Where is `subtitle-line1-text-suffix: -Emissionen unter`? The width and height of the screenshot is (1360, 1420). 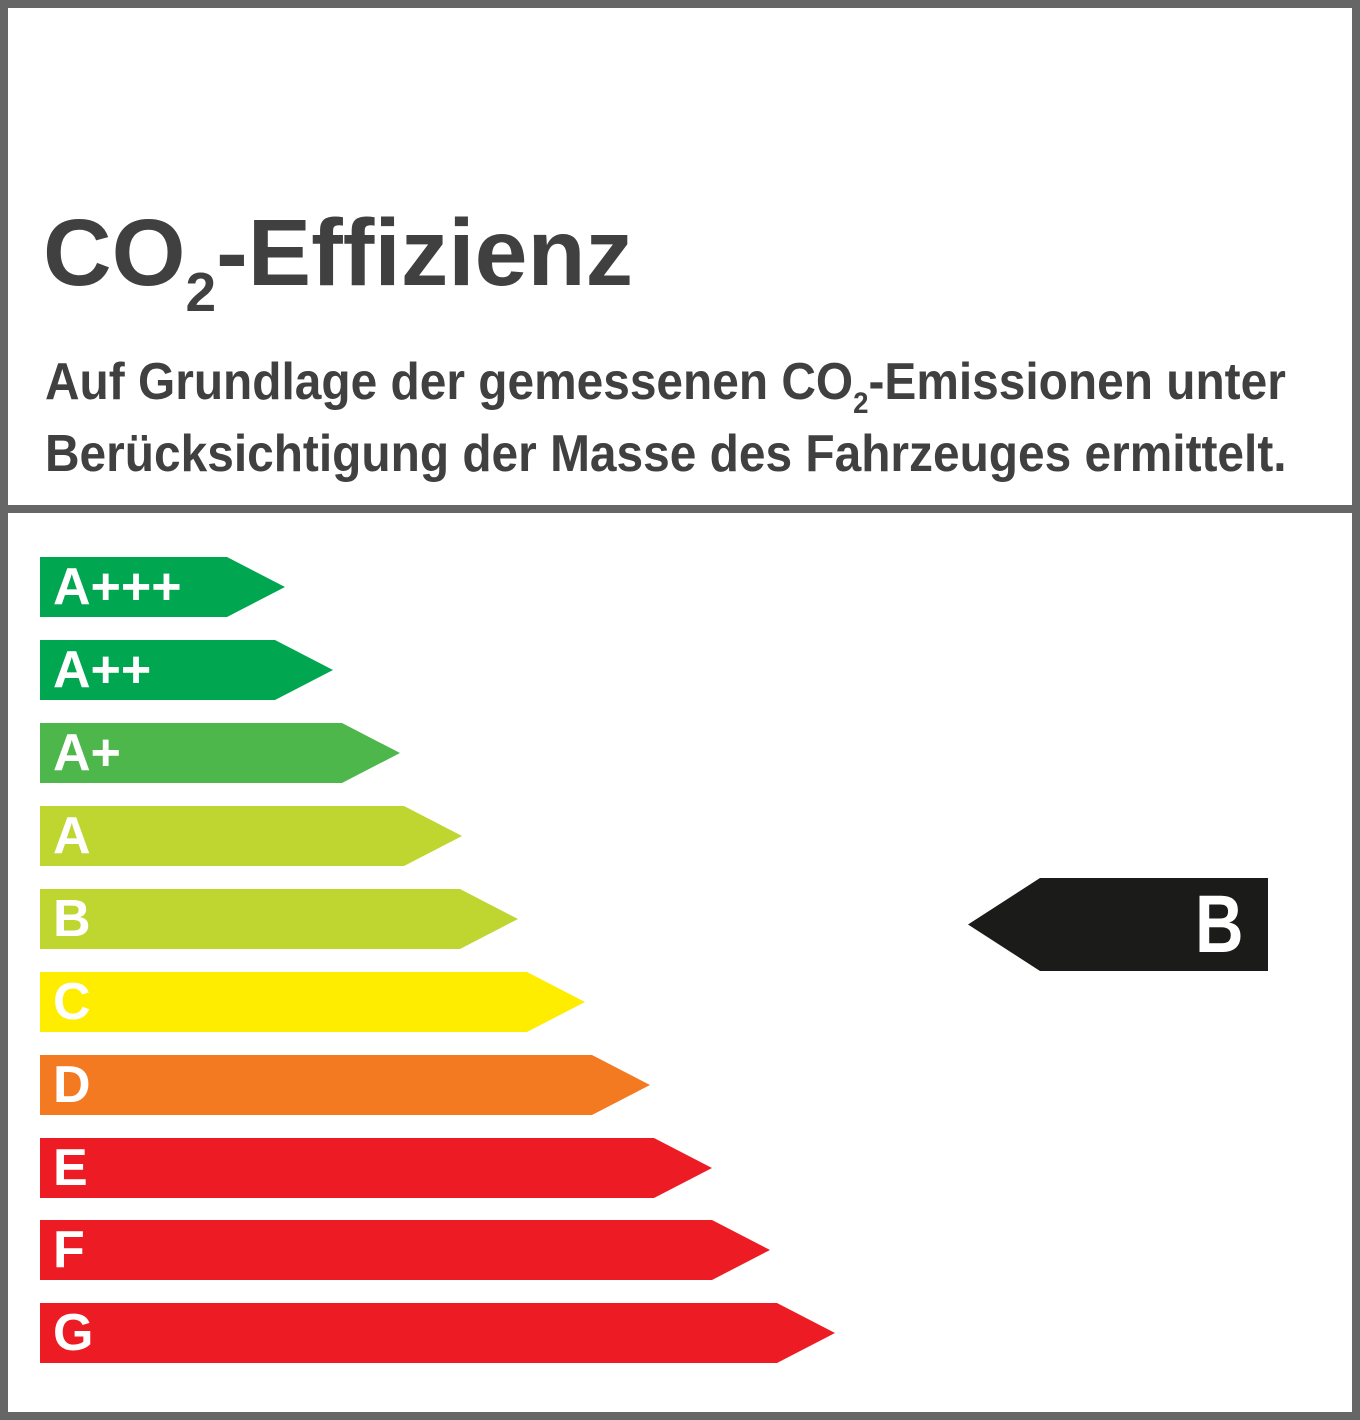
subtitle-line1-text-suffix: -Emissionen unter is located at coordinates (1077, 382).